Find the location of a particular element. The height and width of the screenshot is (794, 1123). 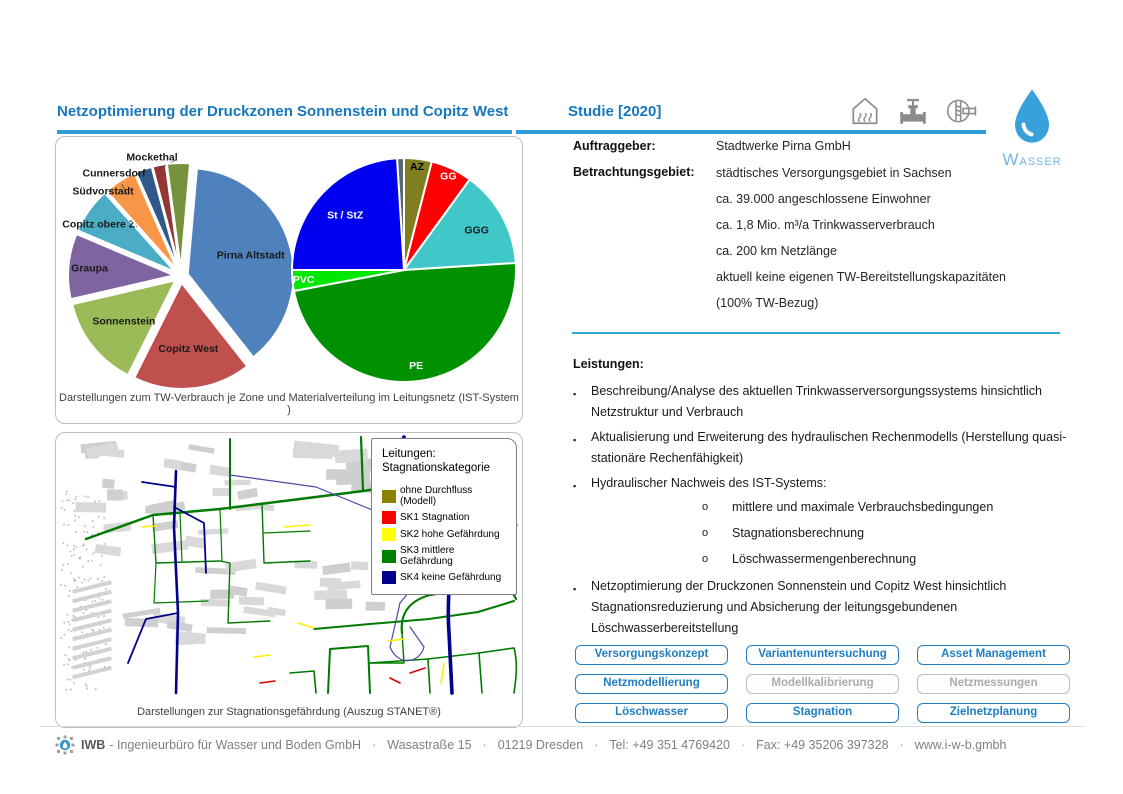

service-sub-item: o Löschwassermengenberechnung is located at coordinates (792, 559).